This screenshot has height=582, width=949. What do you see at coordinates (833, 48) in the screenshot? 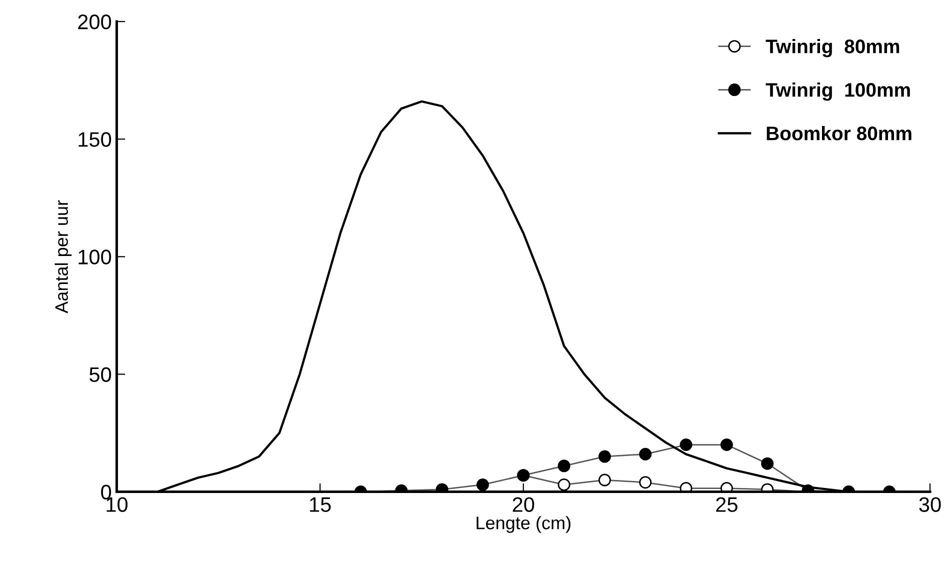
I see `legend-label: Twinrig 80mm` at bounding box center [833, 48].